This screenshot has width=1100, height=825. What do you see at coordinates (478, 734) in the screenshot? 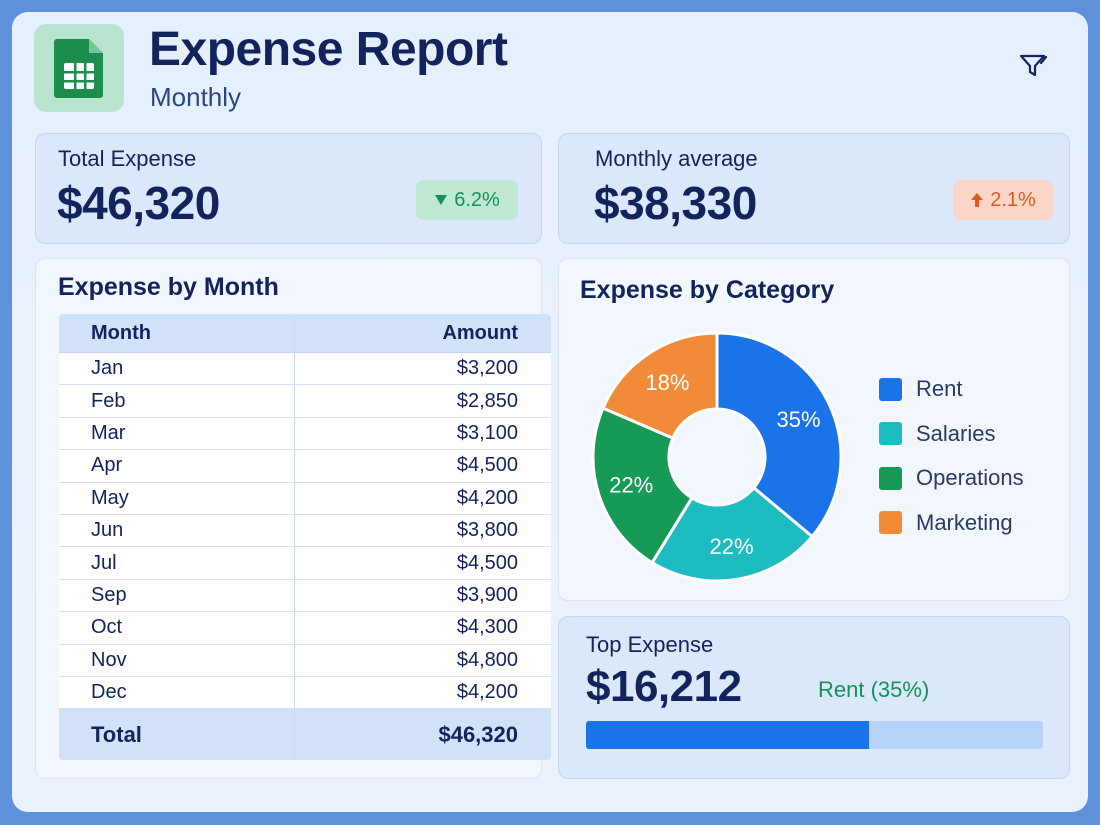
I see `total-amount: $46,320` at bounding box center [478, 734].